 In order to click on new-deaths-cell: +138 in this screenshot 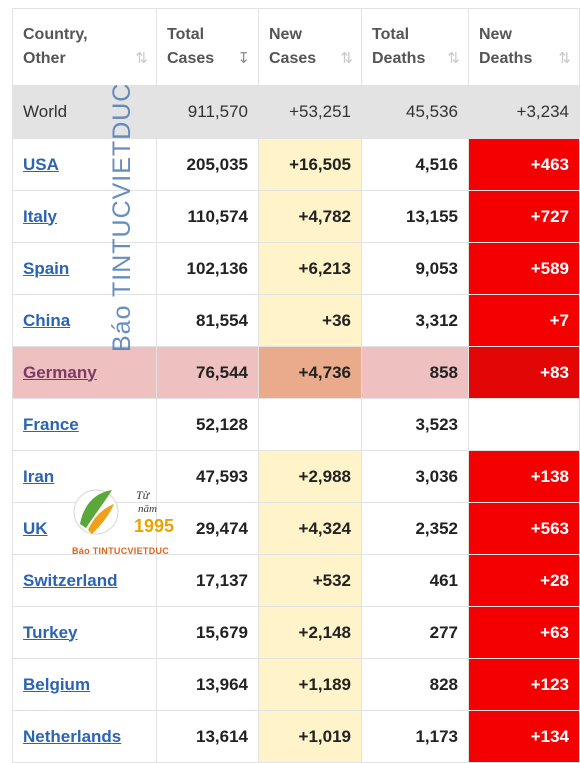, I will do `click(524, 476)`.